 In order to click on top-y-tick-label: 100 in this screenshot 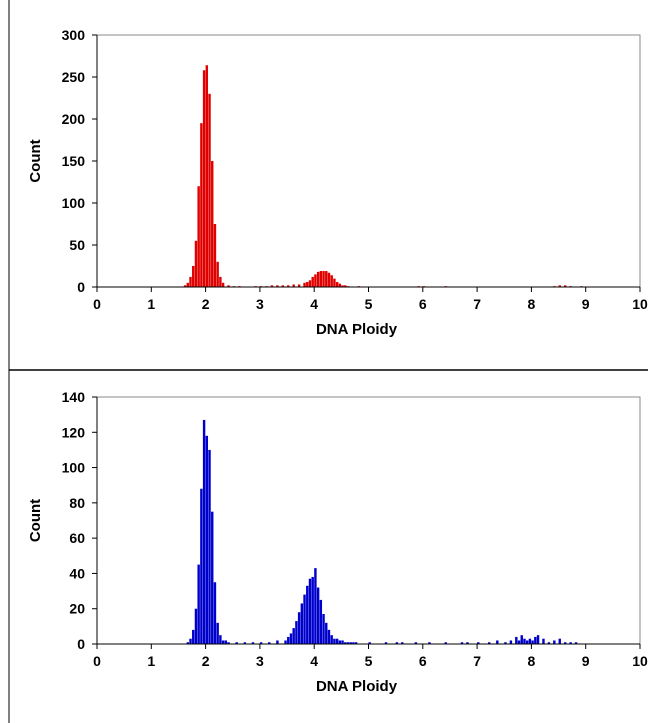, I will do `click(74, 203)`.